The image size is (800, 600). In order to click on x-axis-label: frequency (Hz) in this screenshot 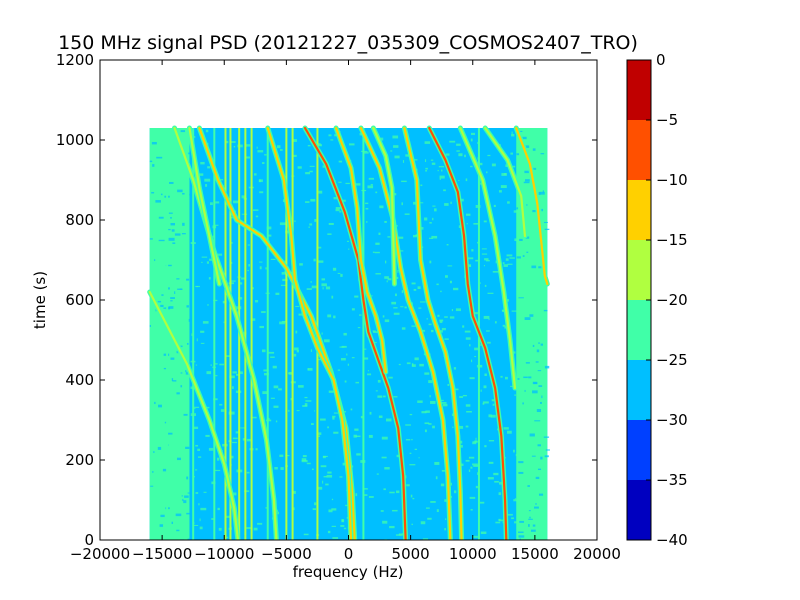, I will do `click(348, 572)`.